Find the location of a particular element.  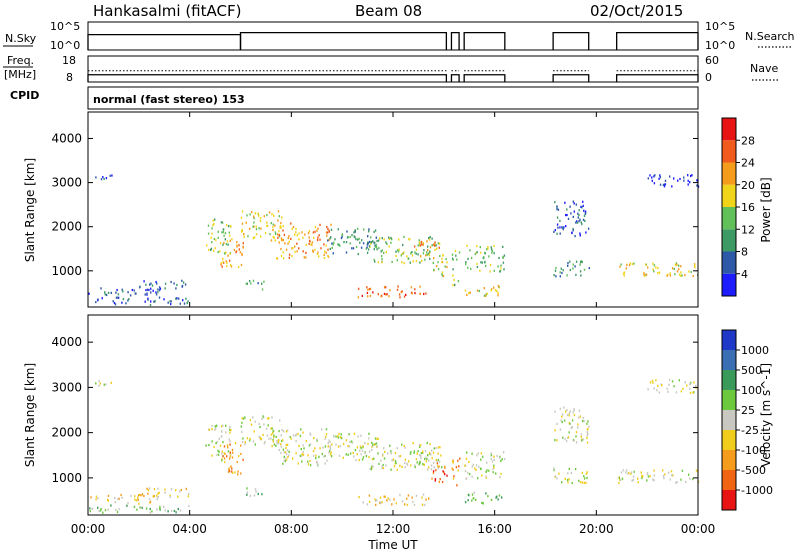

time-tick-label: 04:00 is located at coordinates (189, 529).